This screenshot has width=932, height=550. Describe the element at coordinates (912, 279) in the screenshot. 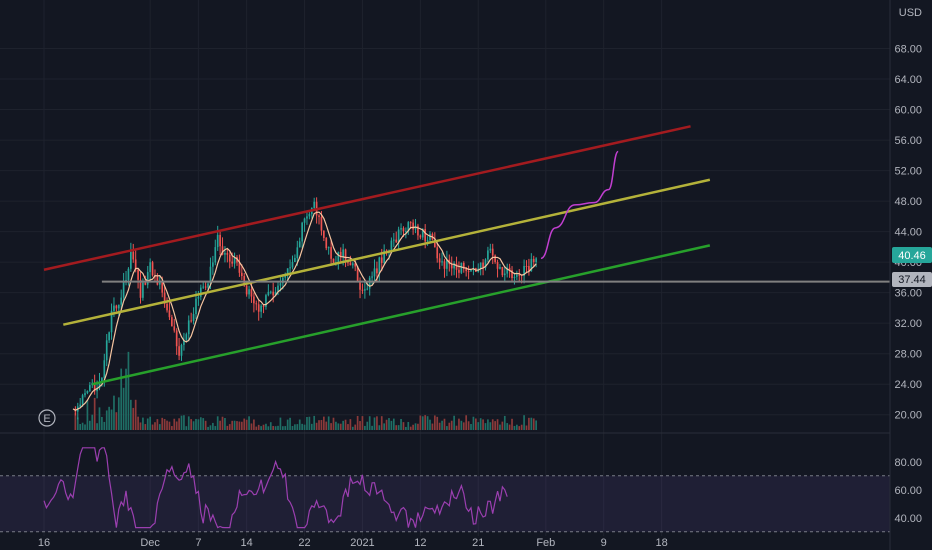

I see `support-price-badge: 37.44` at that location.